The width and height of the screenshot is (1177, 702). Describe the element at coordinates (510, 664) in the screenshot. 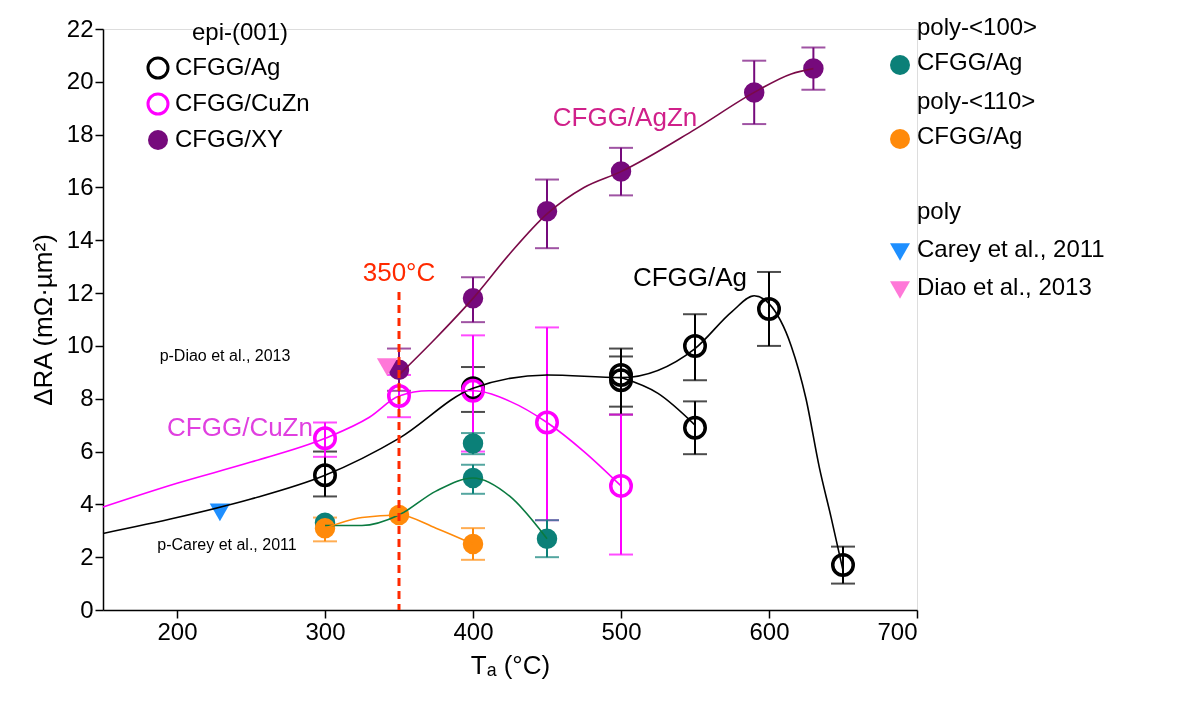

I see `x-axis-title: Tₐ (°C)` at that location.